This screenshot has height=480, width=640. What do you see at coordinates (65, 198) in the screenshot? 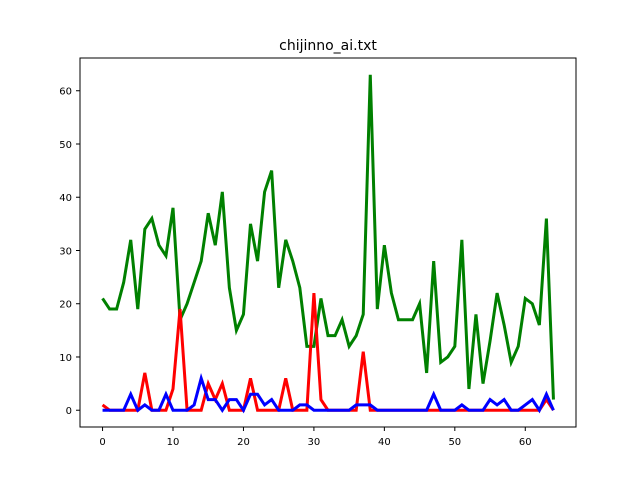
I see `y-tick-label: 40` at bounding box center [65, 198].